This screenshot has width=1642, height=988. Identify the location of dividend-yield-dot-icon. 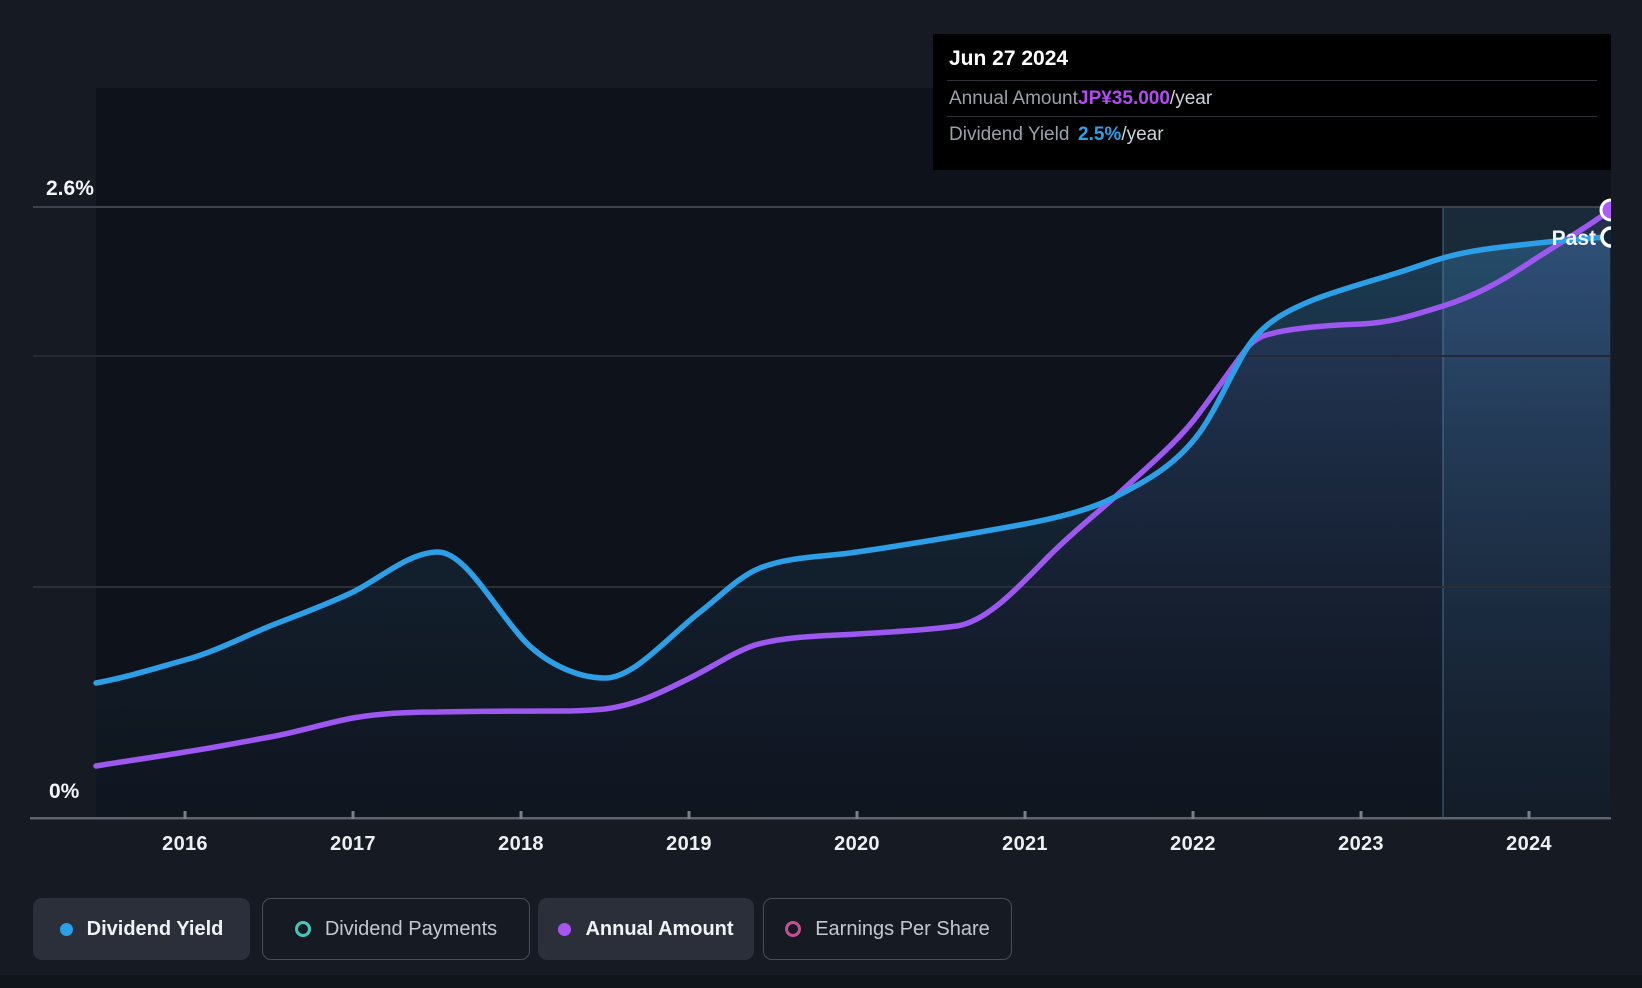
(66, 929).